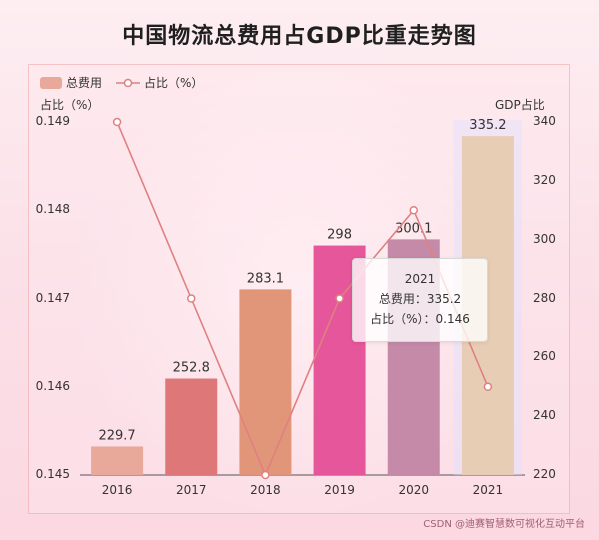  What do you see at coordinates (544, 238) in the screenshot?
I see `right-tick-label: 300` at bounding box center [544, 238].